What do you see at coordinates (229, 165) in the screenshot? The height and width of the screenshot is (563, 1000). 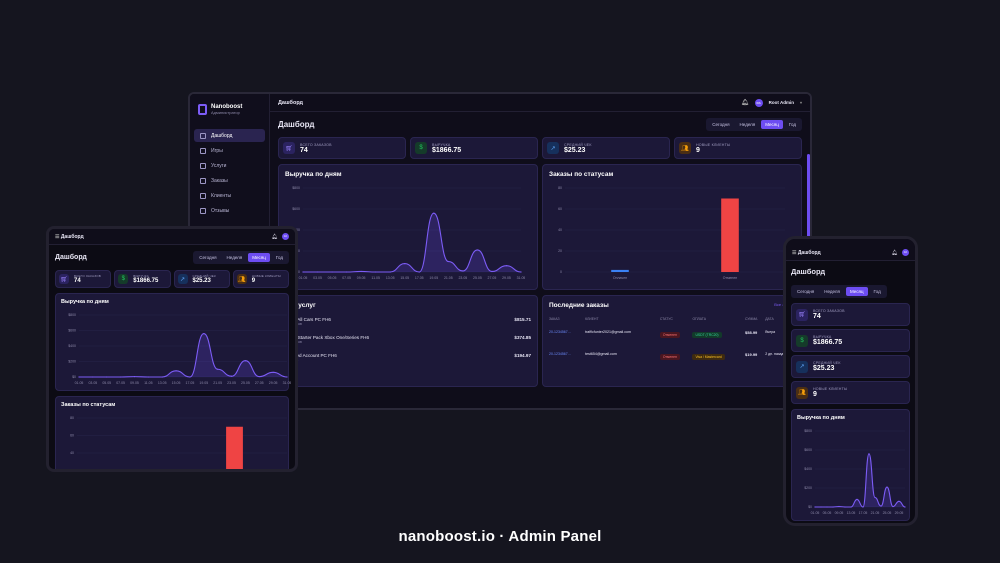 I see `sidebar-item-services: Услуги` at bounding box center [229, 165].